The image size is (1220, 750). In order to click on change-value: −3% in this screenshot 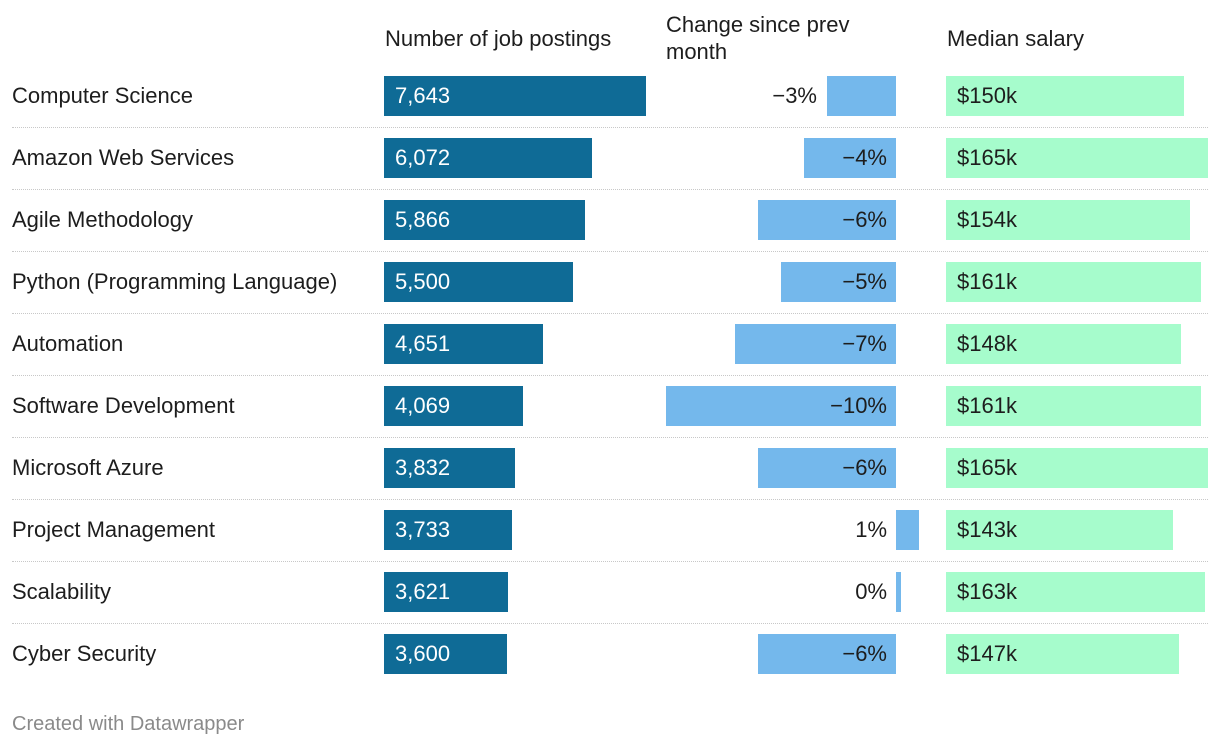, I will do `click(794, 95)`.